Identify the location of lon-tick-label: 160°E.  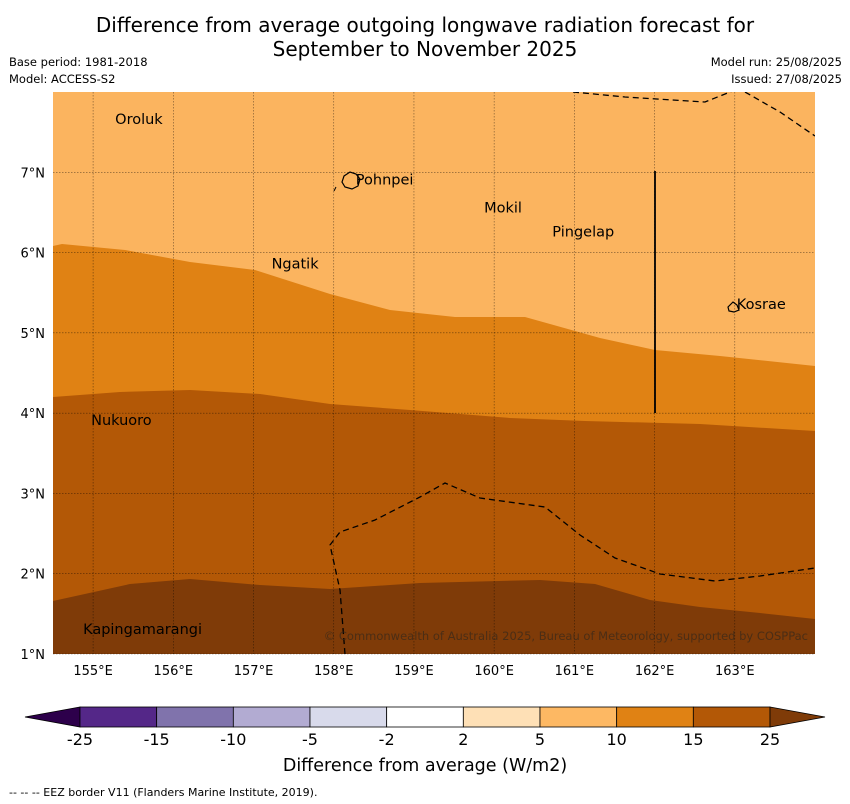
(494, 671).